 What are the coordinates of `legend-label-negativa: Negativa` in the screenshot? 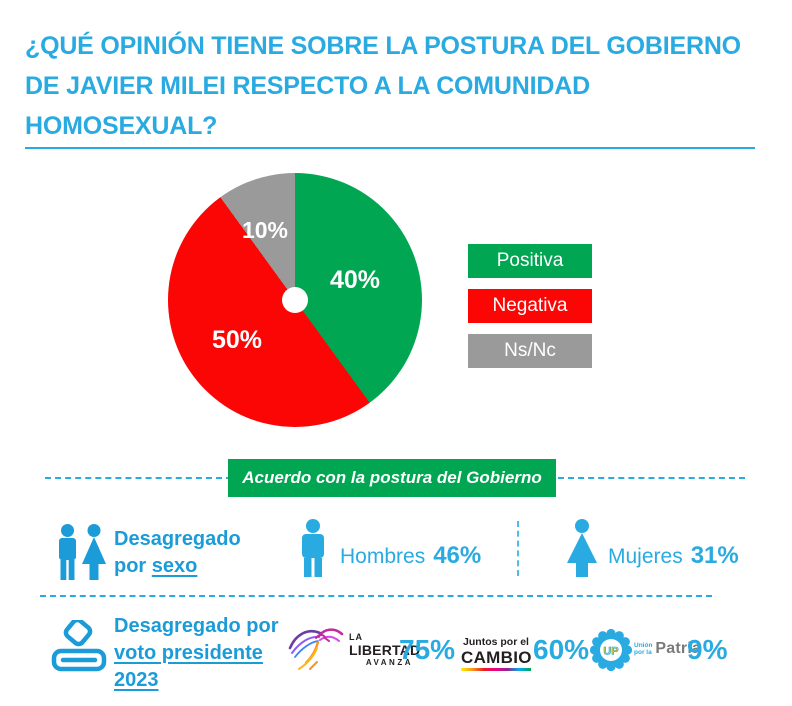 It's located at (530, 305).